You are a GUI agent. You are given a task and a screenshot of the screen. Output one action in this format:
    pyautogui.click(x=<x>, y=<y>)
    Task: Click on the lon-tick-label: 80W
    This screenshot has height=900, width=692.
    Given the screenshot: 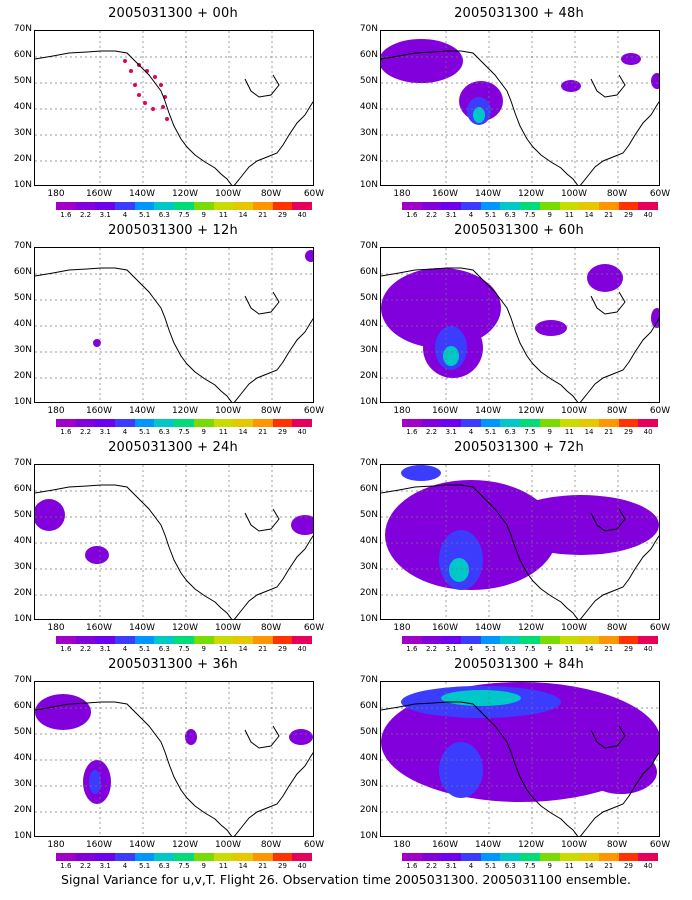 What is the action you would take?
    pyautogui.click(x=271, y=194)
    